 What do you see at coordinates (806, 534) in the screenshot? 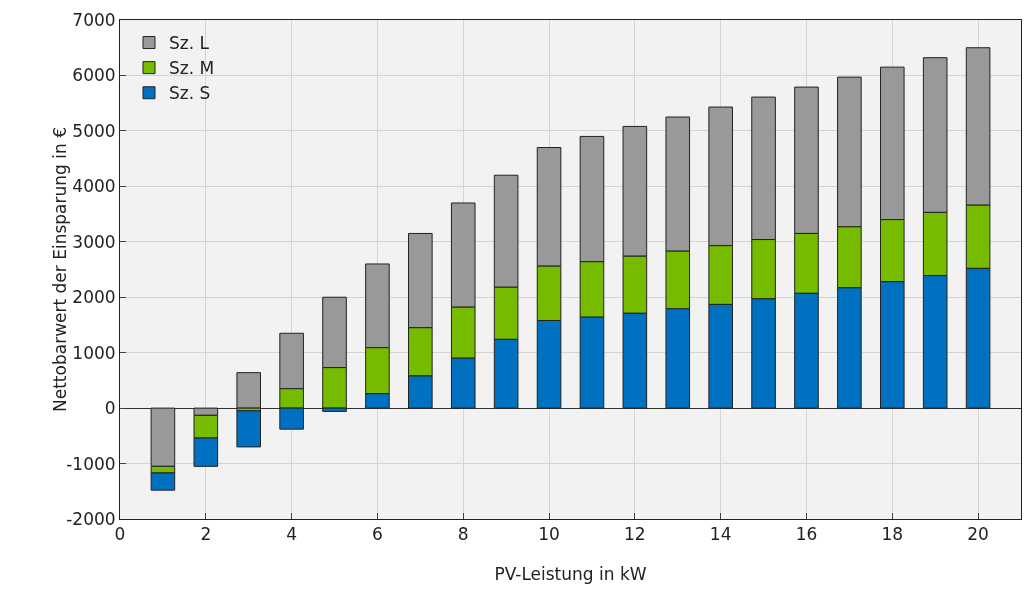
I see `x-tick-label: 16` at bounding box center [806, 534].